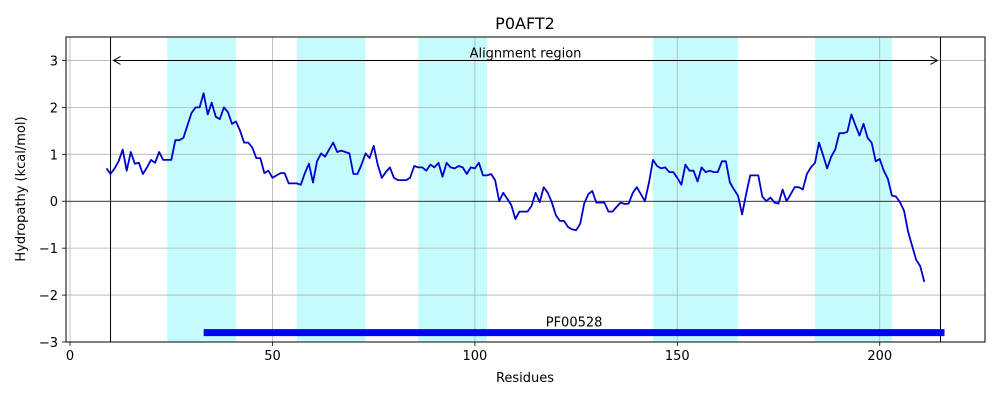 Image resolution: width=1000 pixels, height=404 pixels. I want to click on y-tick-label: 1, so click(54, 155).